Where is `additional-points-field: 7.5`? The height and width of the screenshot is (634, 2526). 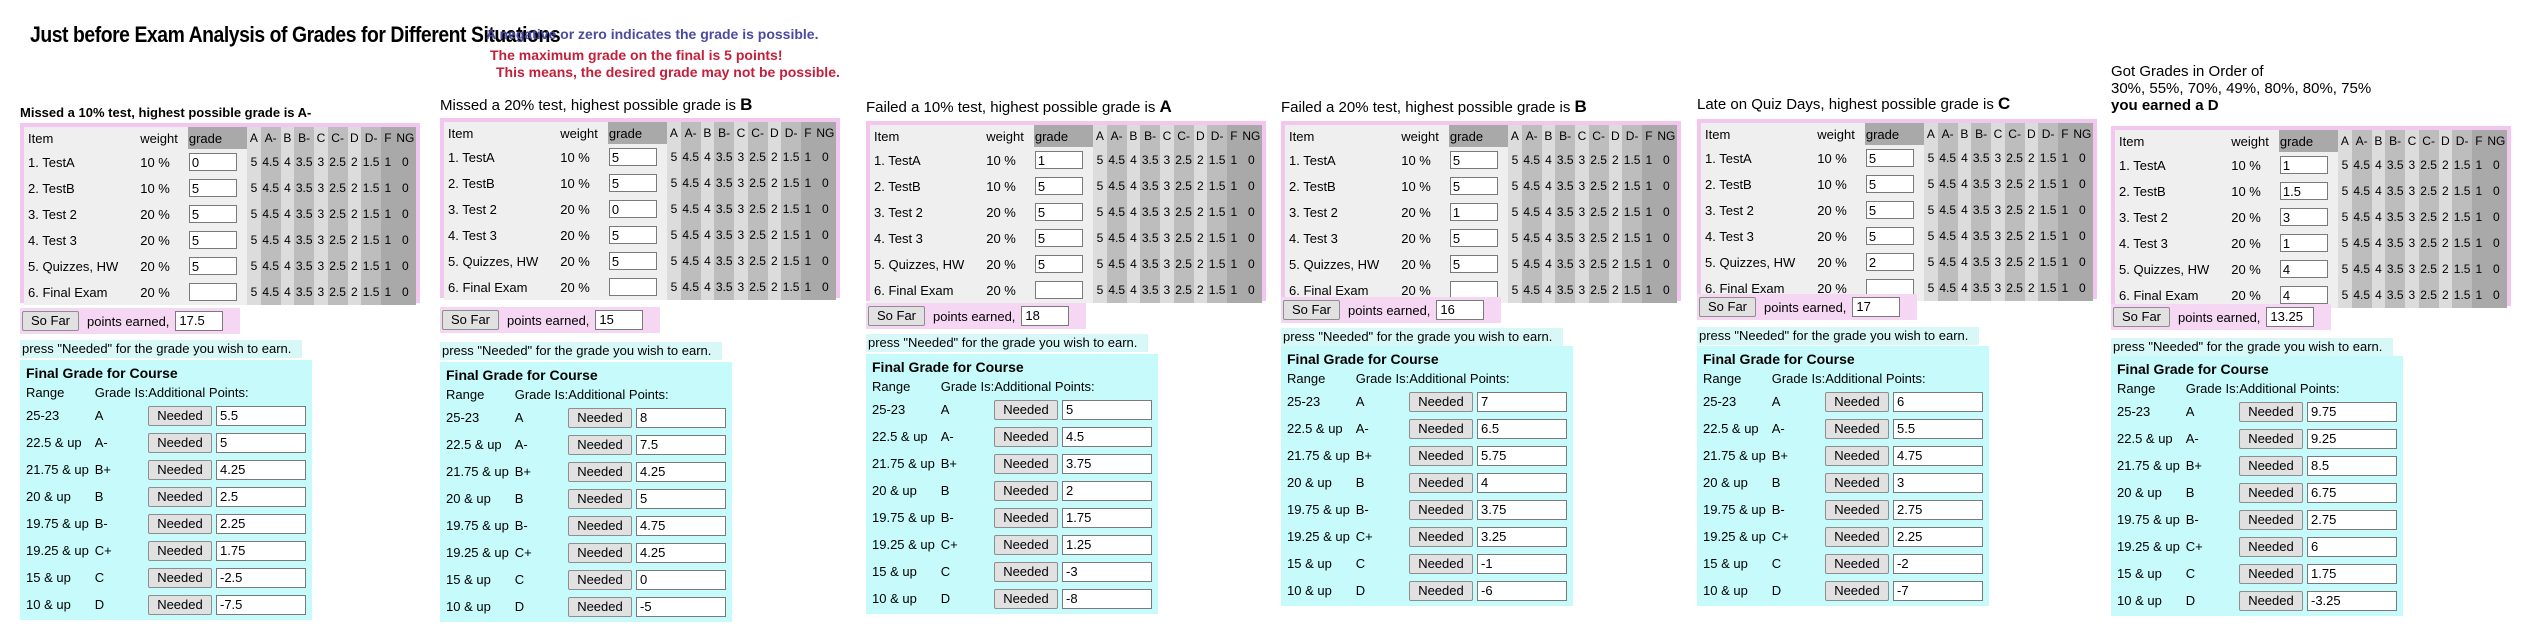
additional-points-field: 7.5 is located at coordinates (681, 444).